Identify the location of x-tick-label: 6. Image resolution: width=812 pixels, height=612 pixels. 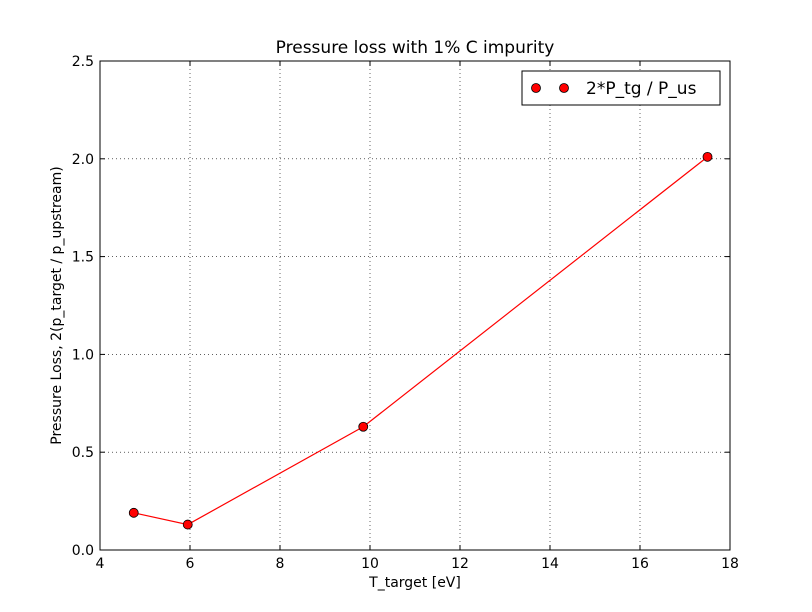
(190, 564).